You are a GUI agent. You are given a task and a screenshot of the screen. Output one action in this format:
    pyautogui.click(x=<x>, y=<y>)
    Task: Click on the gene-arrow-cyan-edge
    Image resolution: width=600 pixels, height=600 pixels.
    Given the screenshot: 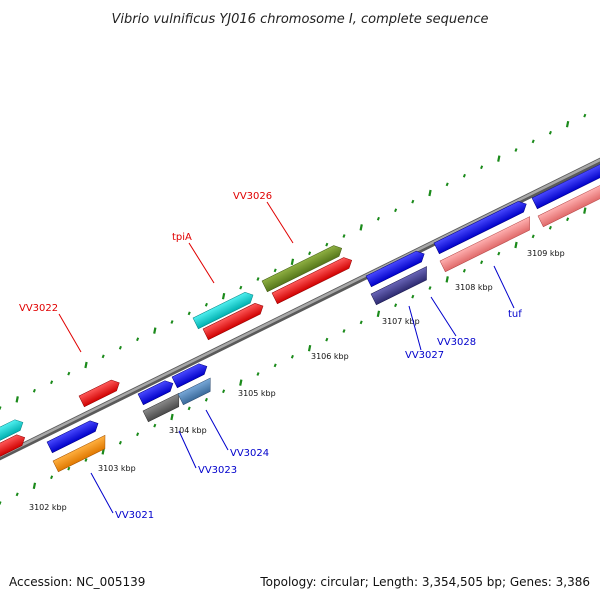 What is the action you would take?
    pyautogui.click(x=13, y=431)
    